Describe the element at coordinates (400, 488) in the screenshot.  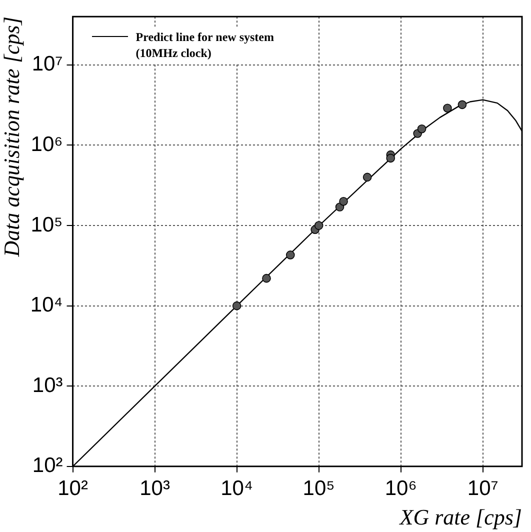
I see `x-tick-label: 10⁶` at that location.